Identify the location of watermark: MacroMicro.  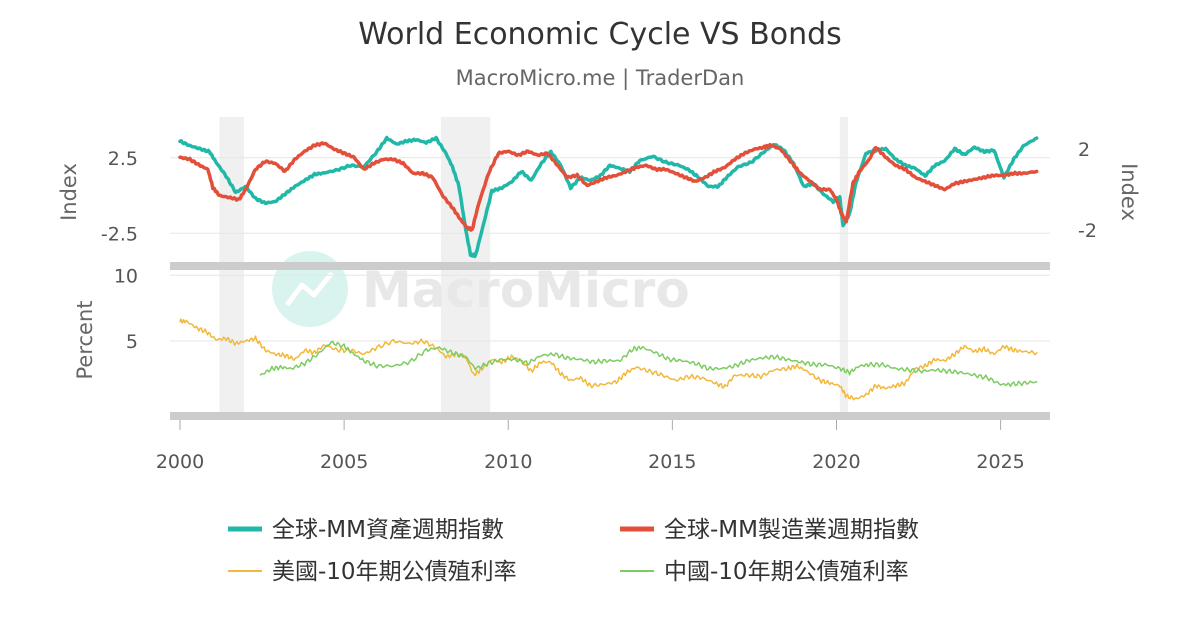
(481, 289).